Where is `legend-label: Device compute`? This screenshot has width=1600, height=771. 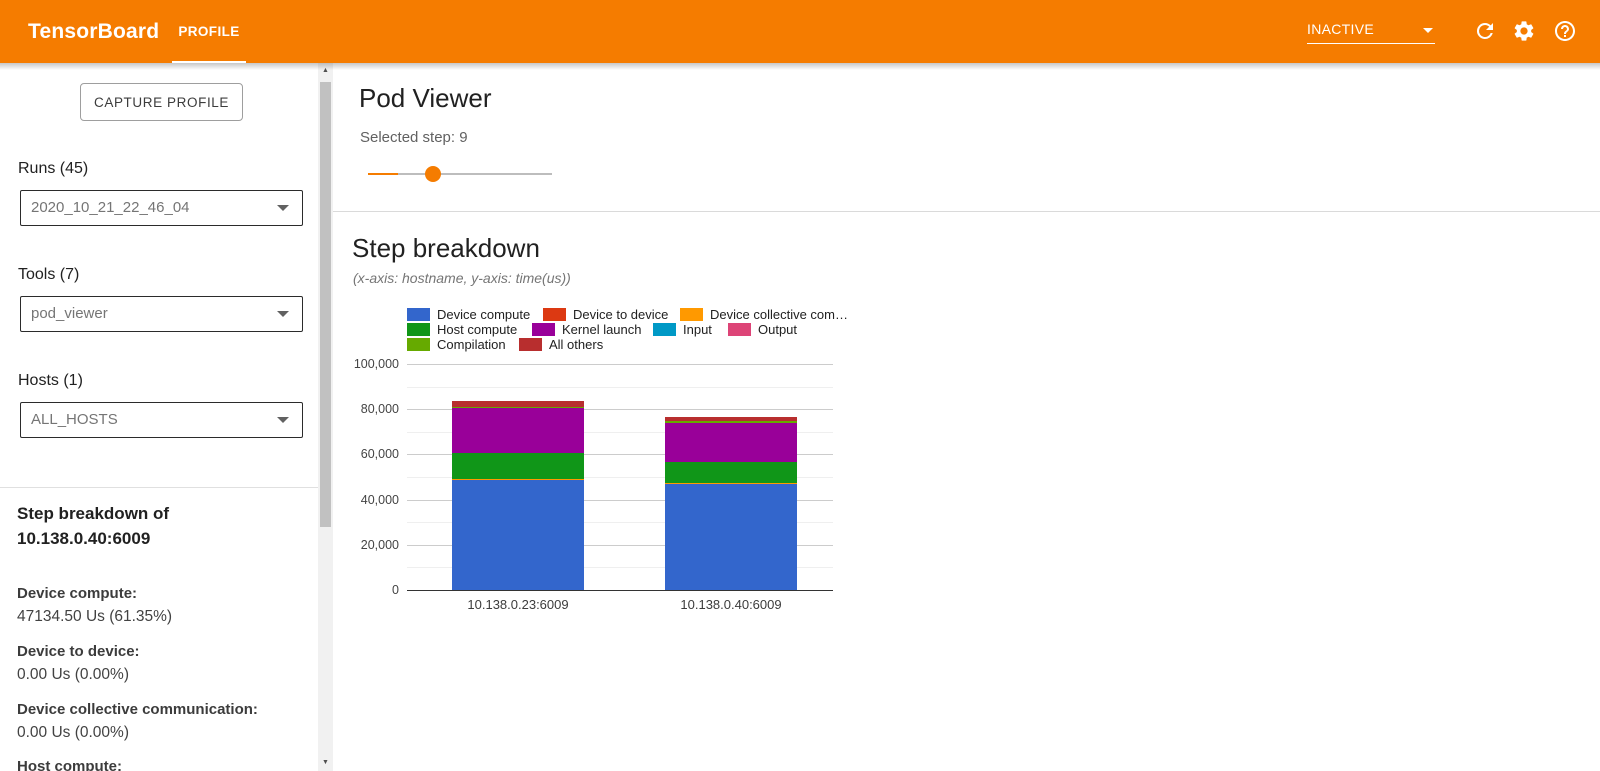 legend-label: Device compute is located at coordinates (484, 314).